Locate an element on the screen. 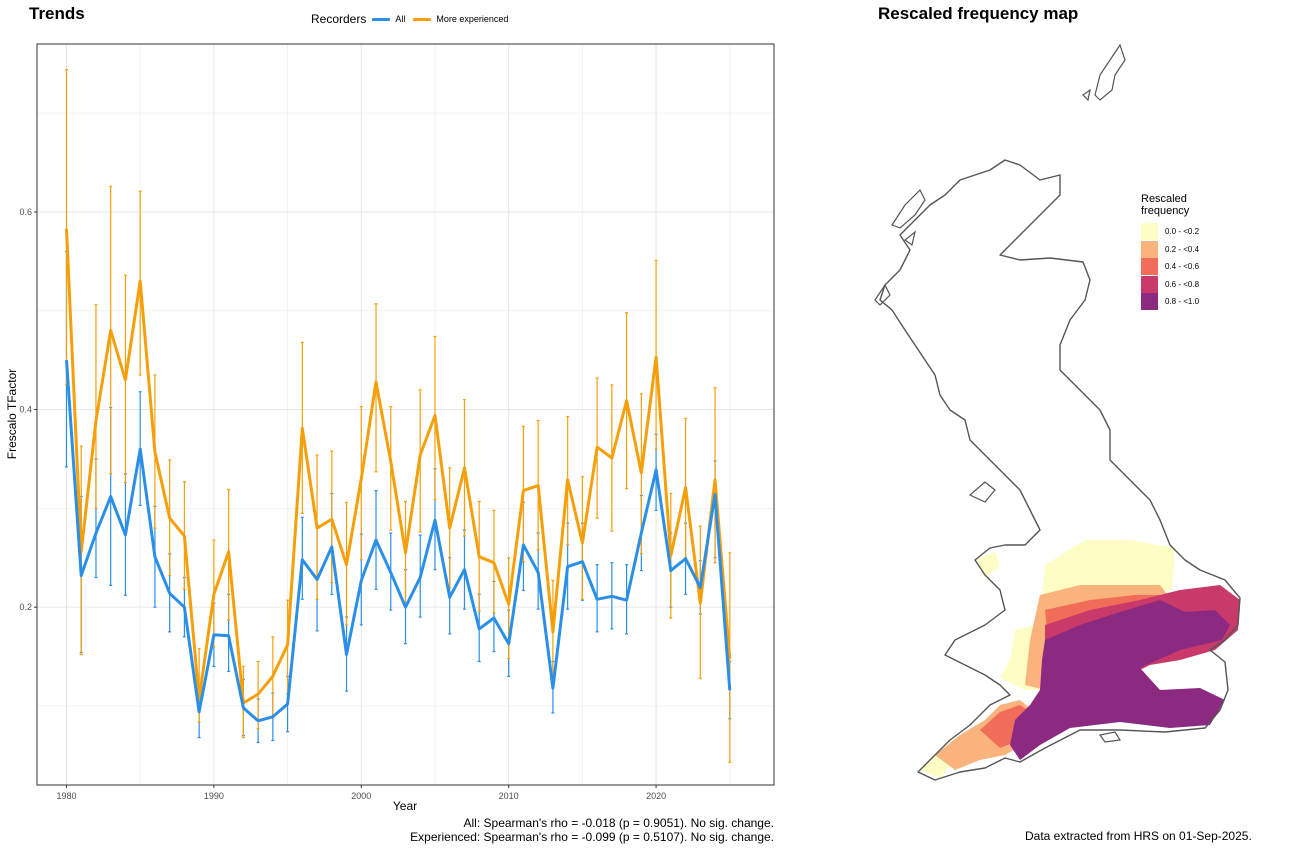 This screenshot has height=850, width=1300. hebrides-outline is located at coordinates (900, 247).